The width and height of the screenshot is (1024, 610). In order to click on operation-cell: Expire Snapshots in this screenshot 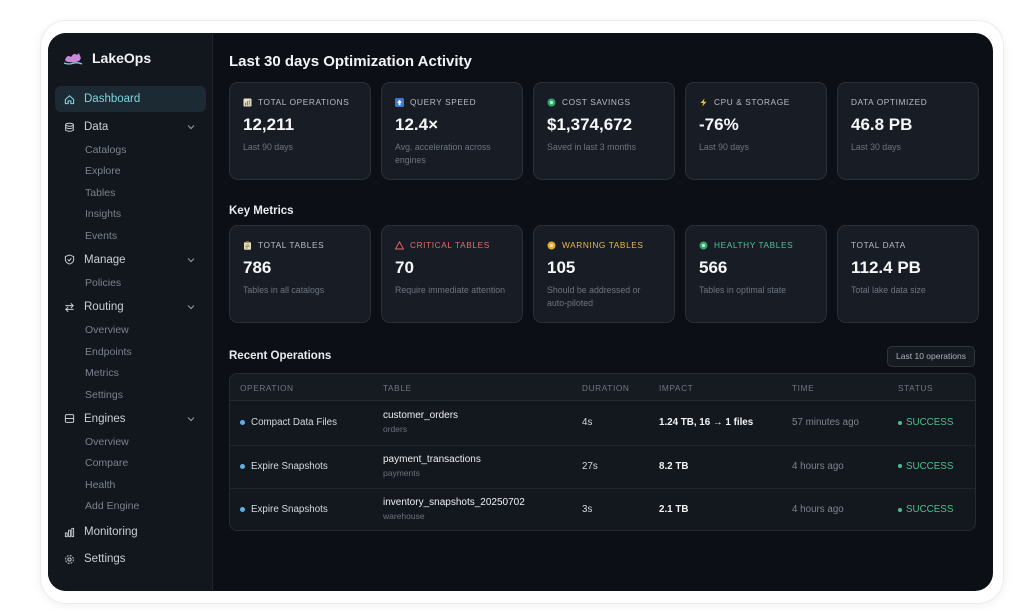, I will do `click(284, 466)`.